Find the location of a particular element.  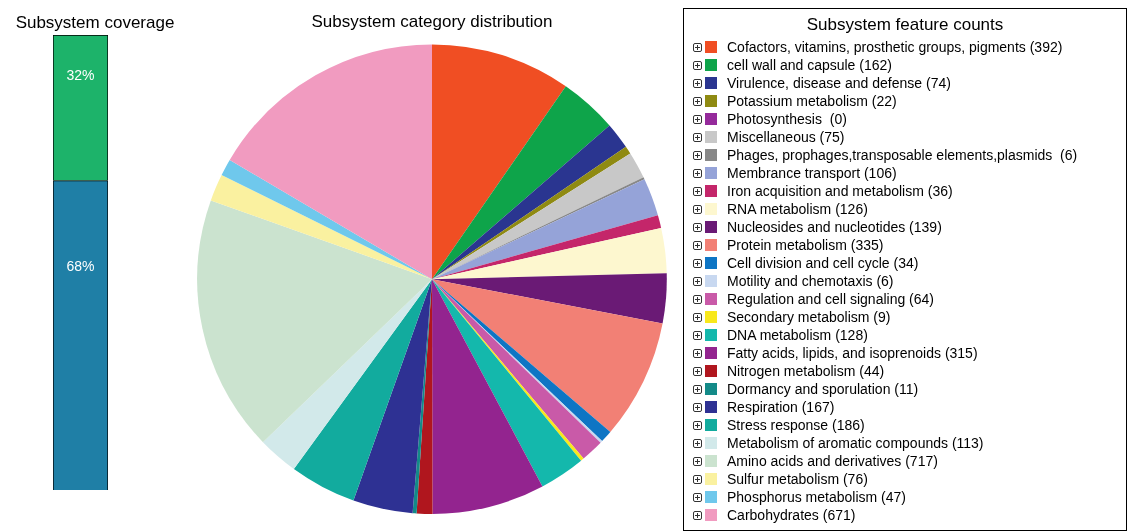

legend-label: Miscellaneous (75) is located at coordinates (786, 137).